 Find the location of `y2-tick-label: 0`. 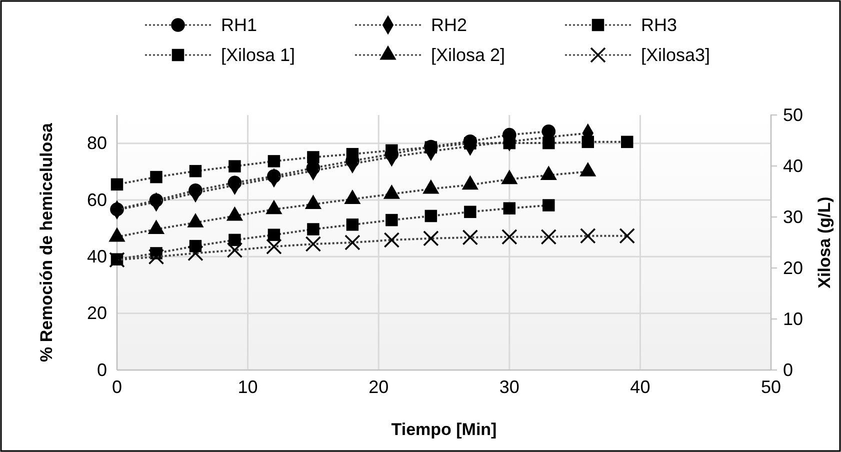

y2-tick-label: 0 is located at coordinates (788, 370).